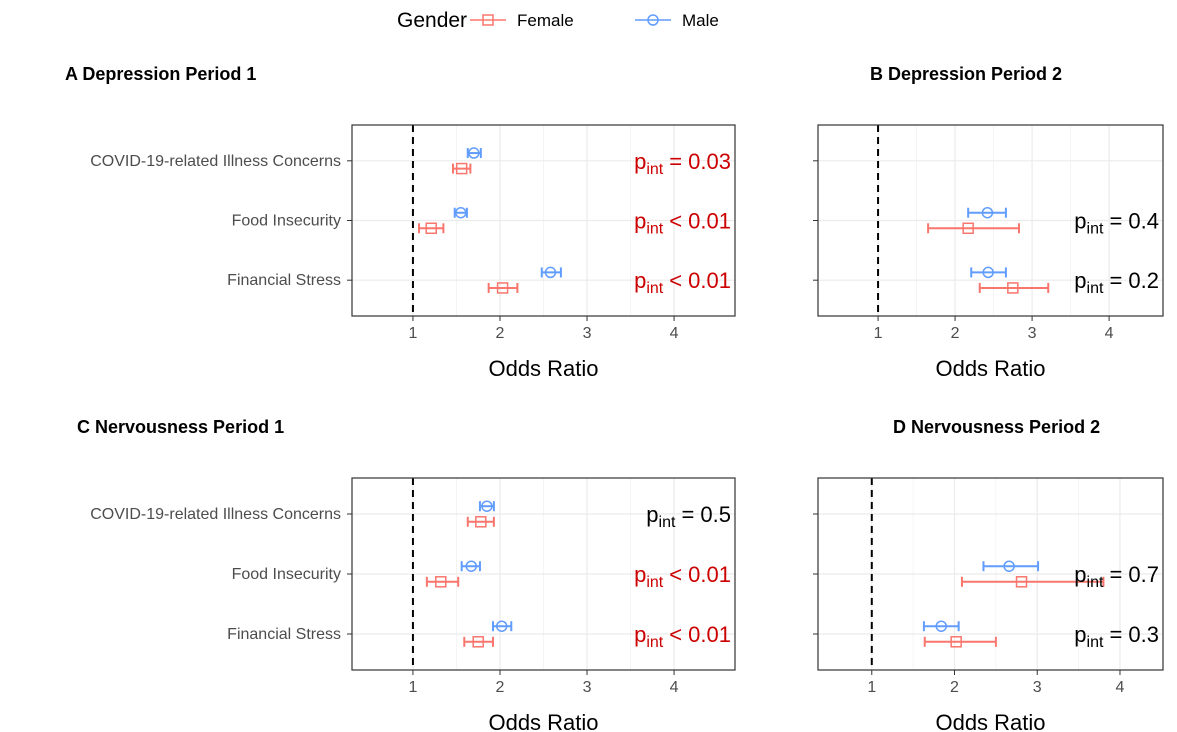  I want to click on annotation-text: = 0.2, so click(1134, 280).